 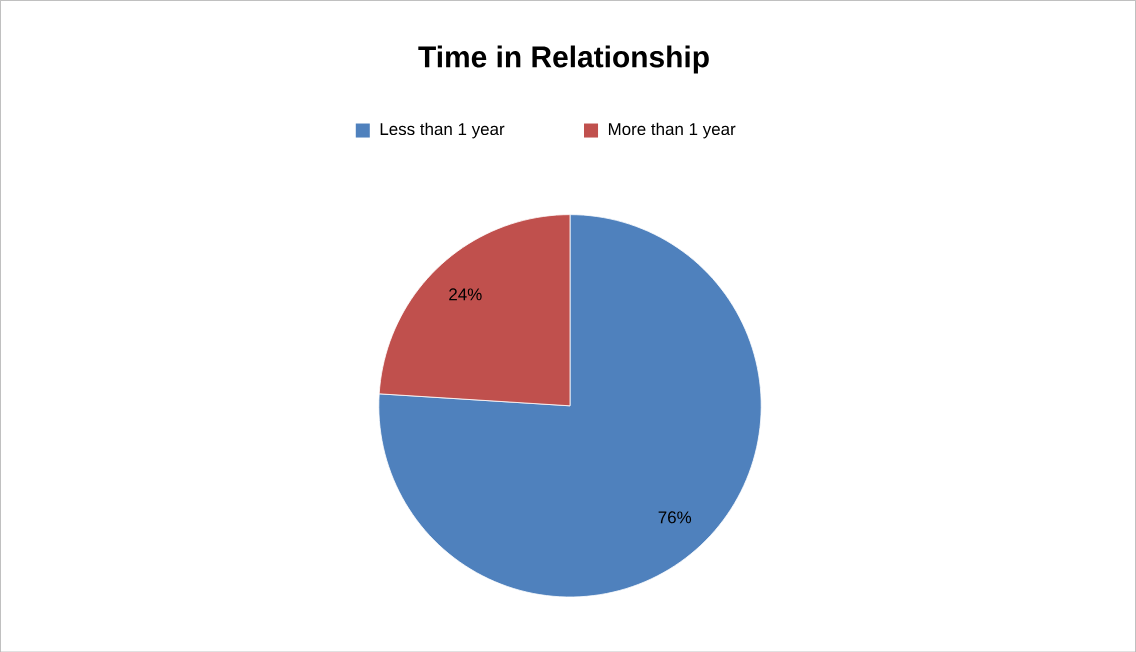 What do you see at coordinates (563, 59) in the screenshot?
I see `chart-title: Time in Relationship` at bounding box center [563, 59].